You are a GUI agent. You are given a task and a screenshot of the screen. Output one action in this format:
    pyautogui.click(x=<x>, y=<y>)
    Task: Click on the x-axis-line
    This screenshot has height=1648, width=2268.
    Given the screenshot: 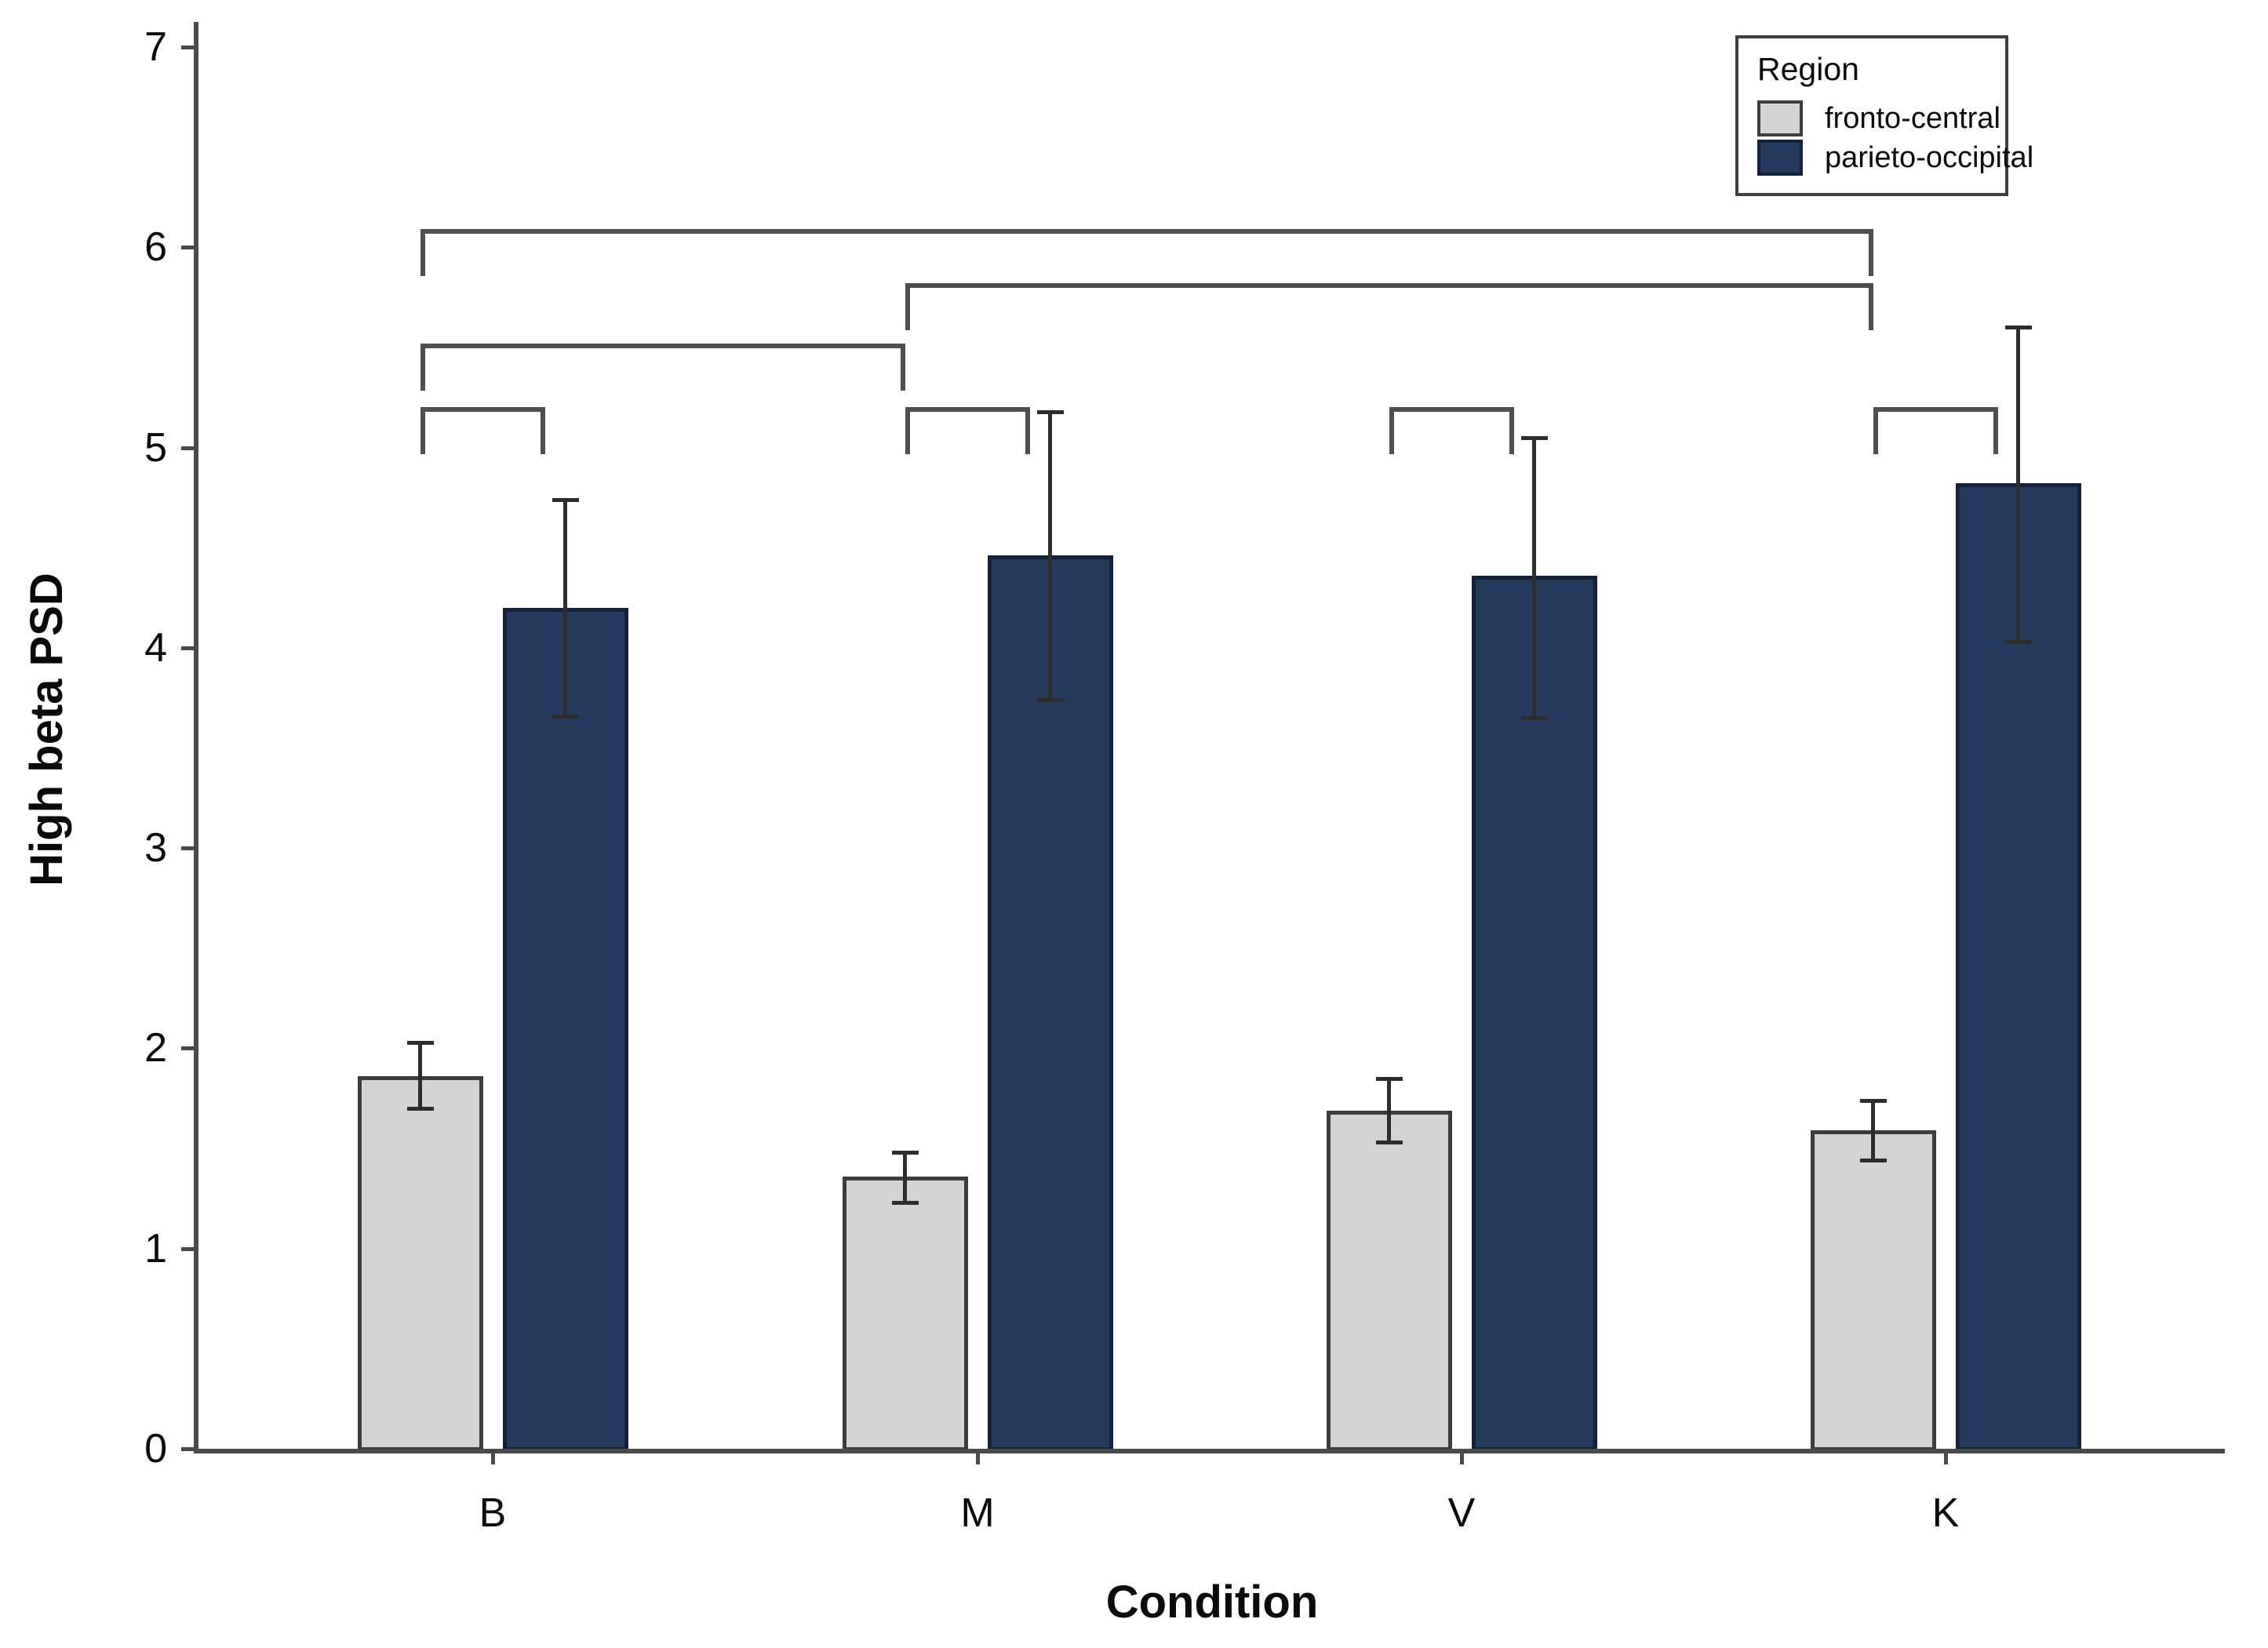 What is the action you would take?
    pyautogui.click(x=1210, y=1451)
    